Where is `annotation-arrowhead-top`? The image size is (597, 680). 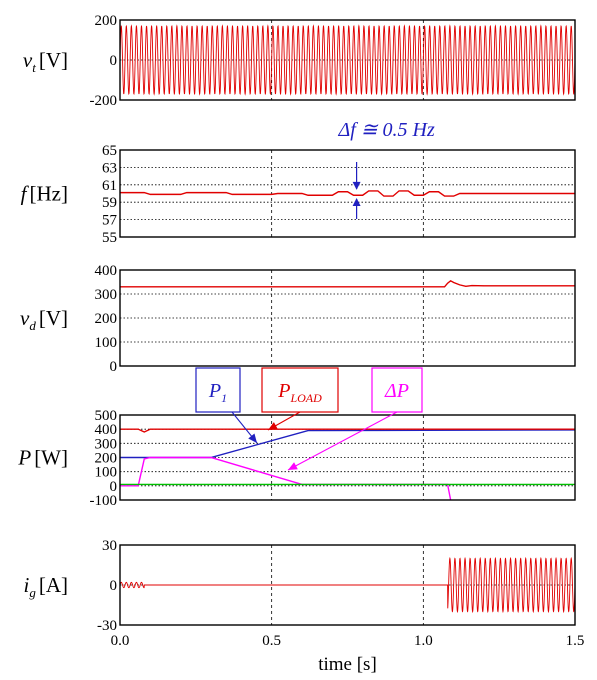
annotation-arrowhead-top is located at coordinates (356, 185).